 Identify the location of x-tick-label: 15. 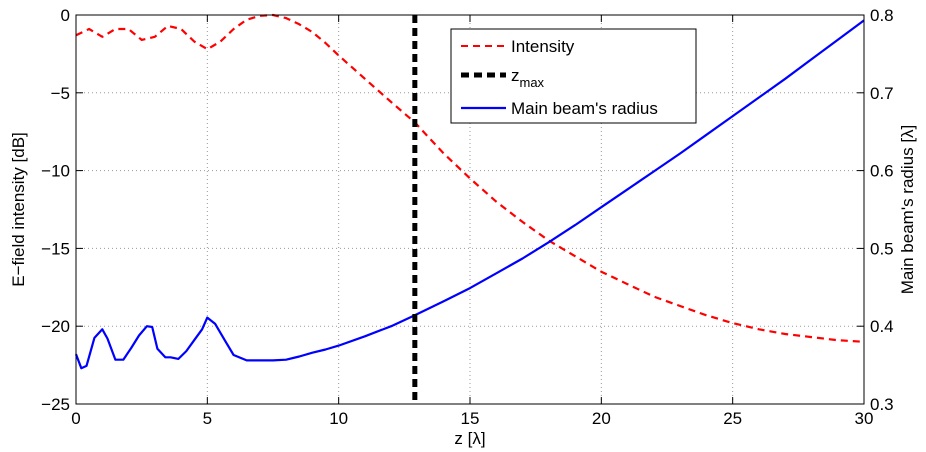
(470, 418).